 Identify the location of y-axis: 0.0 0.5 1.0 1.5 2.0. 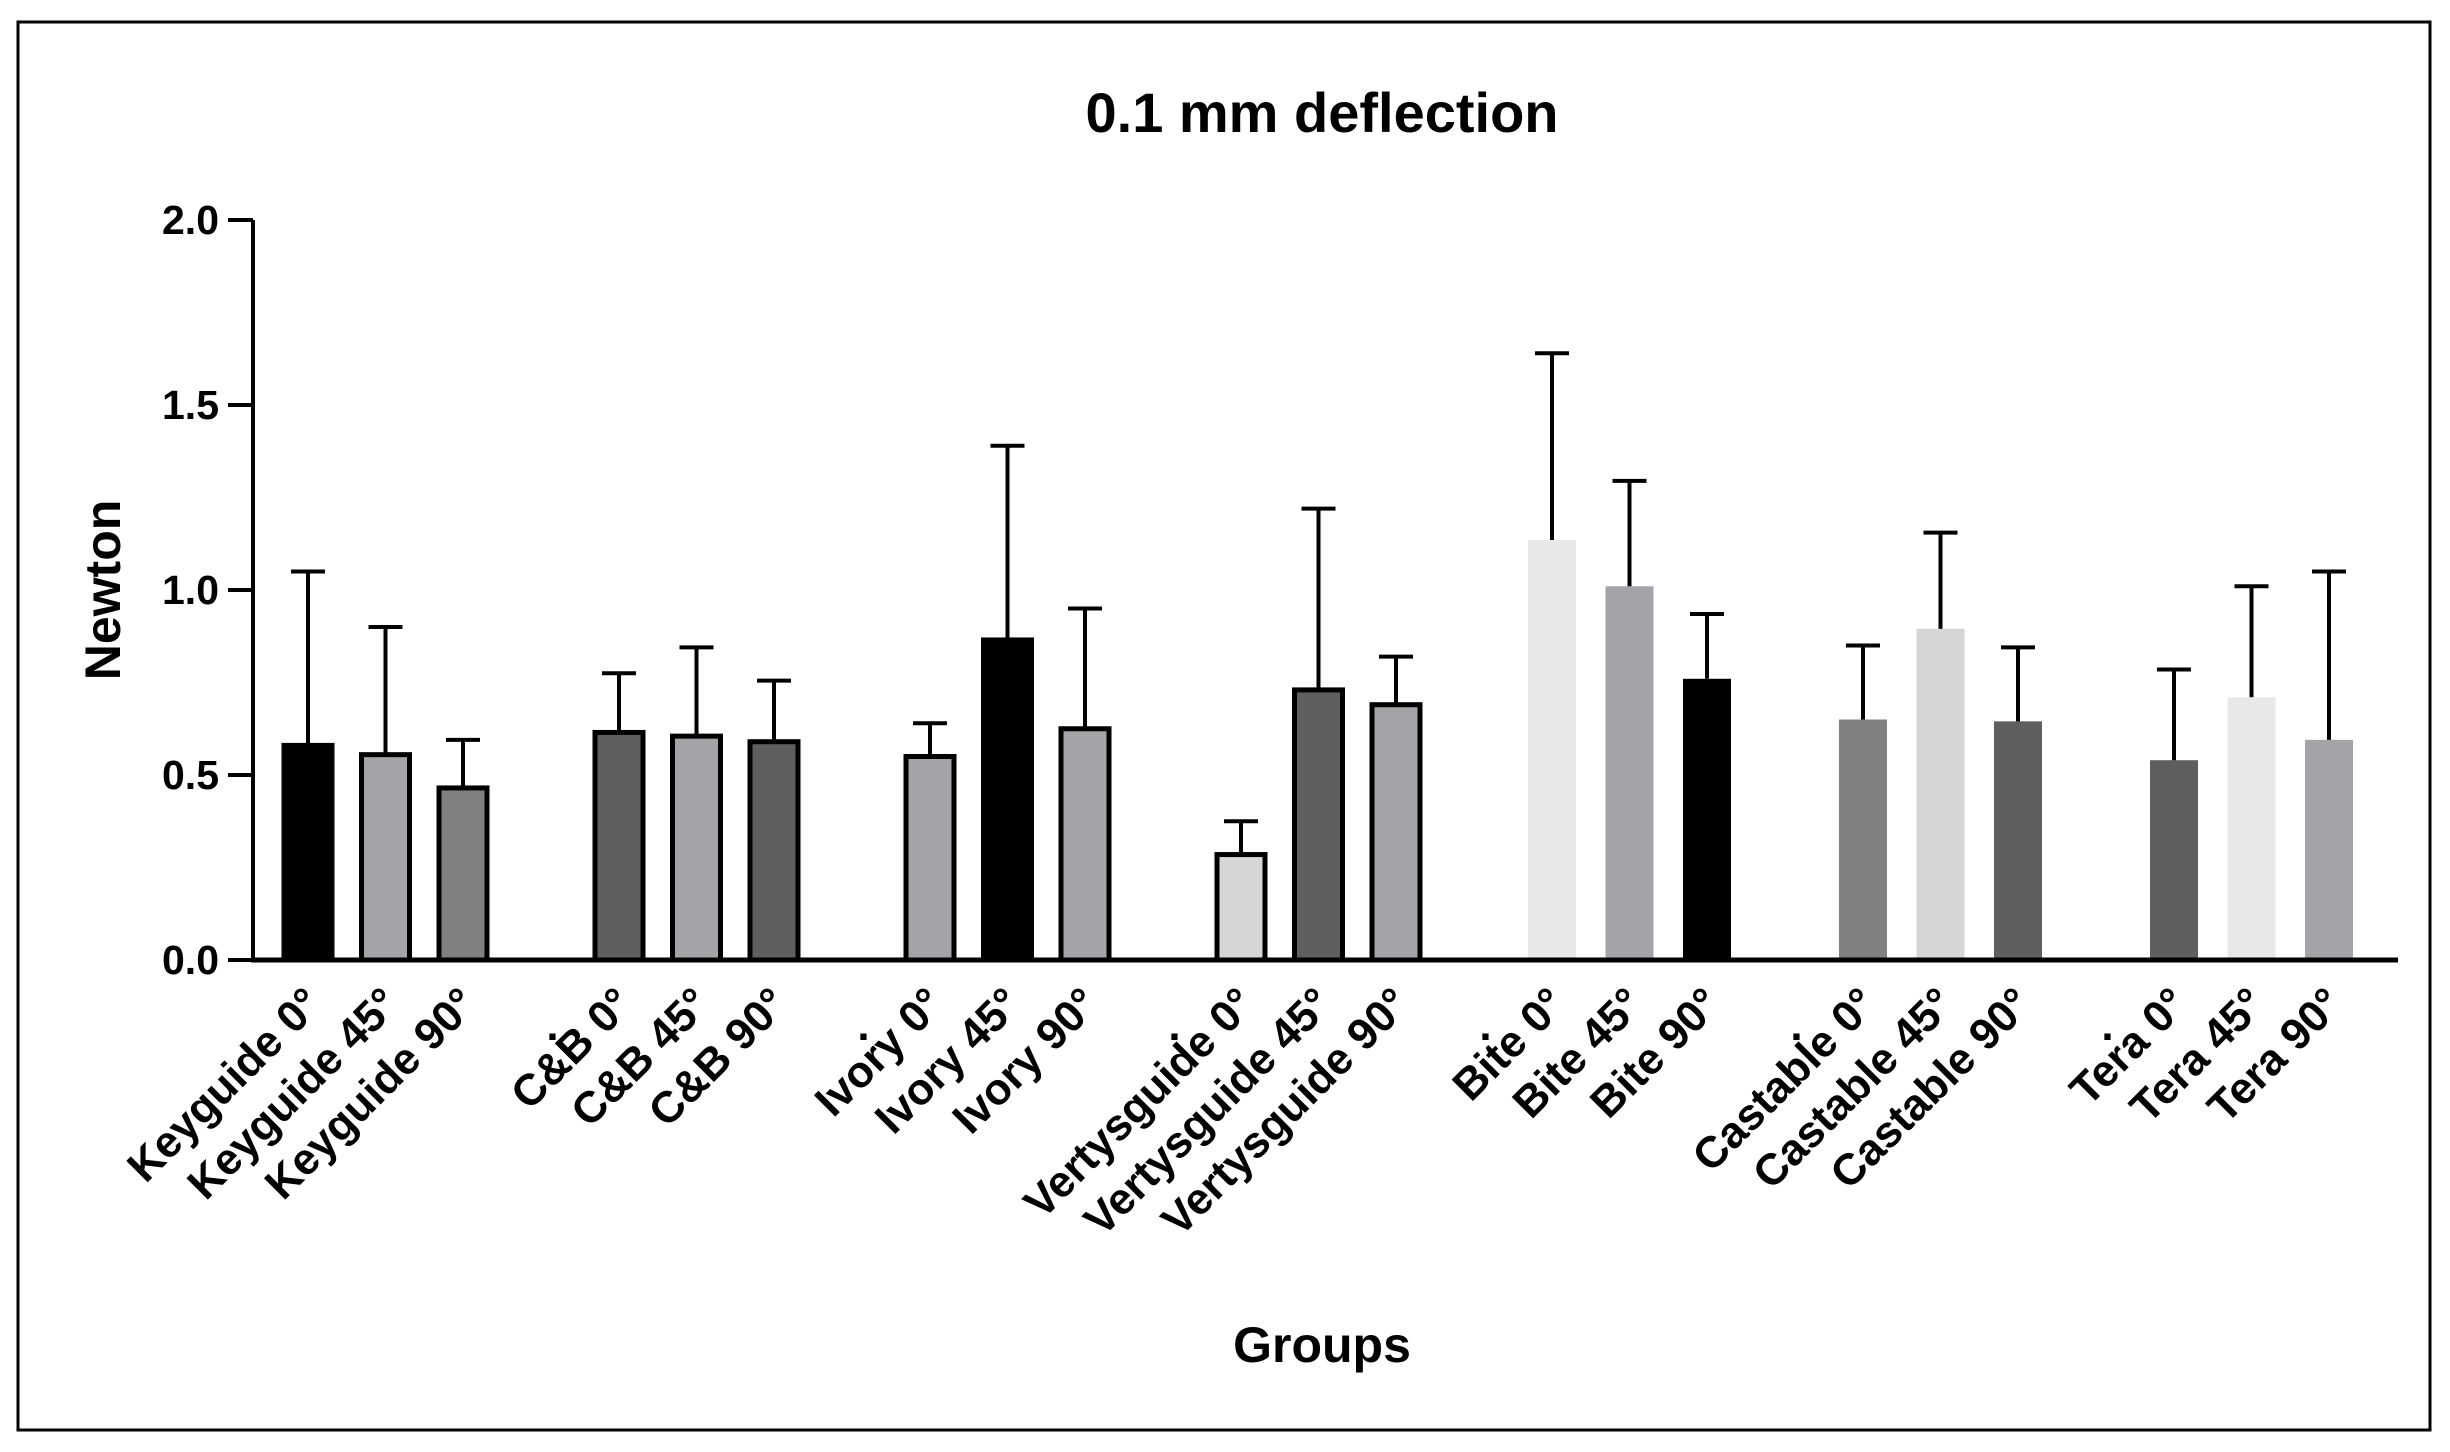
(208, 590).